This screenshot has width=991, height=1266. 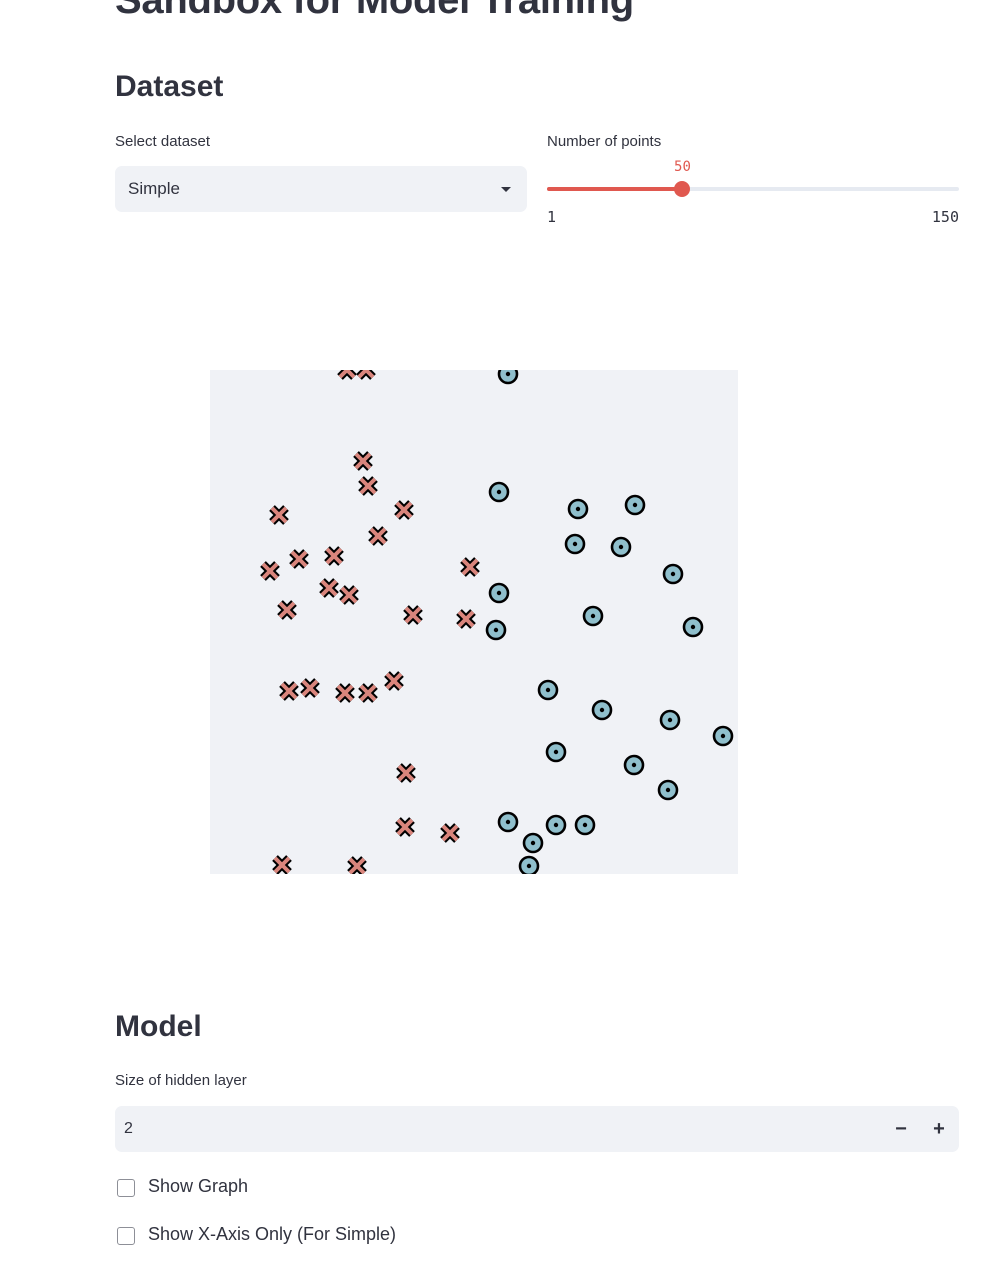 I want to click on dataset-select: Simple, so click(x=321, y=189).